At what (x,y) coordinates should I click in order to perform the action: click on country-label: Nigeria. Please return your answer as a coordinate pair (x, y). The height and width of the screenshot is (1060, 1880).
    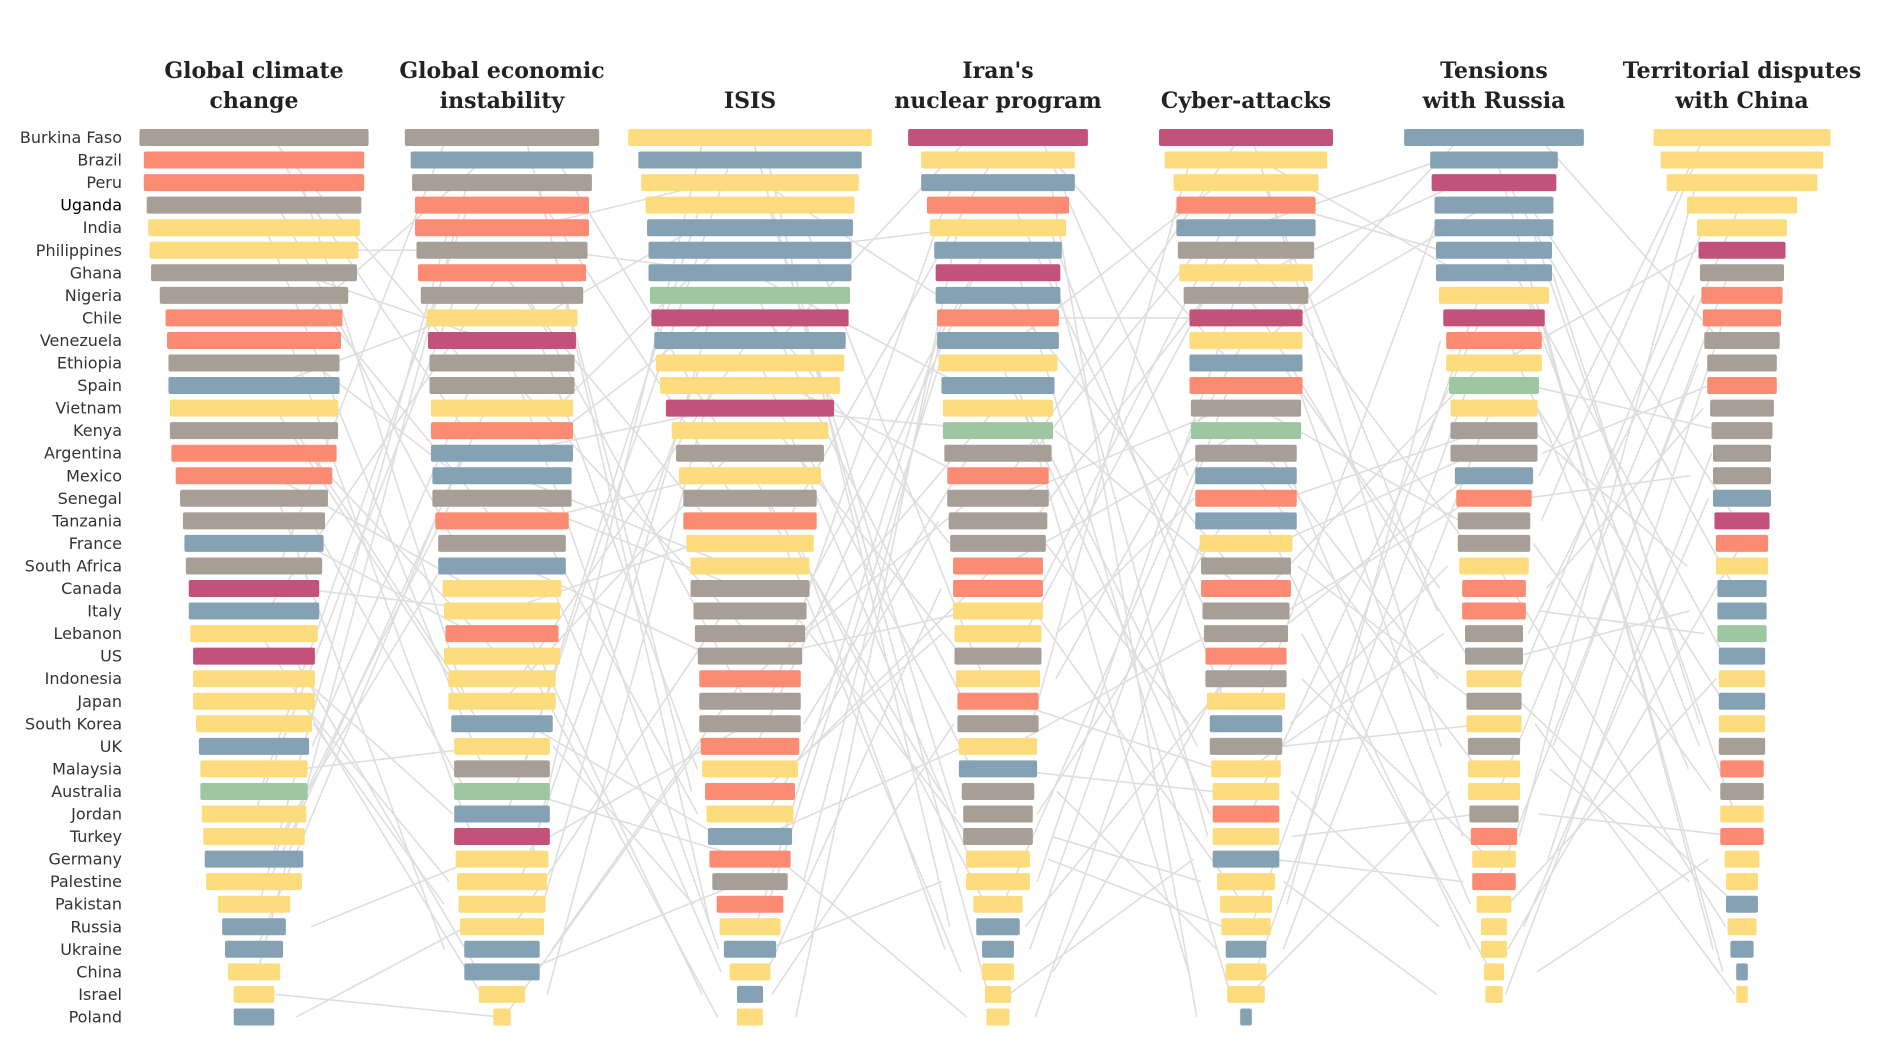
    Looking at the image, I should click on (93, 295).